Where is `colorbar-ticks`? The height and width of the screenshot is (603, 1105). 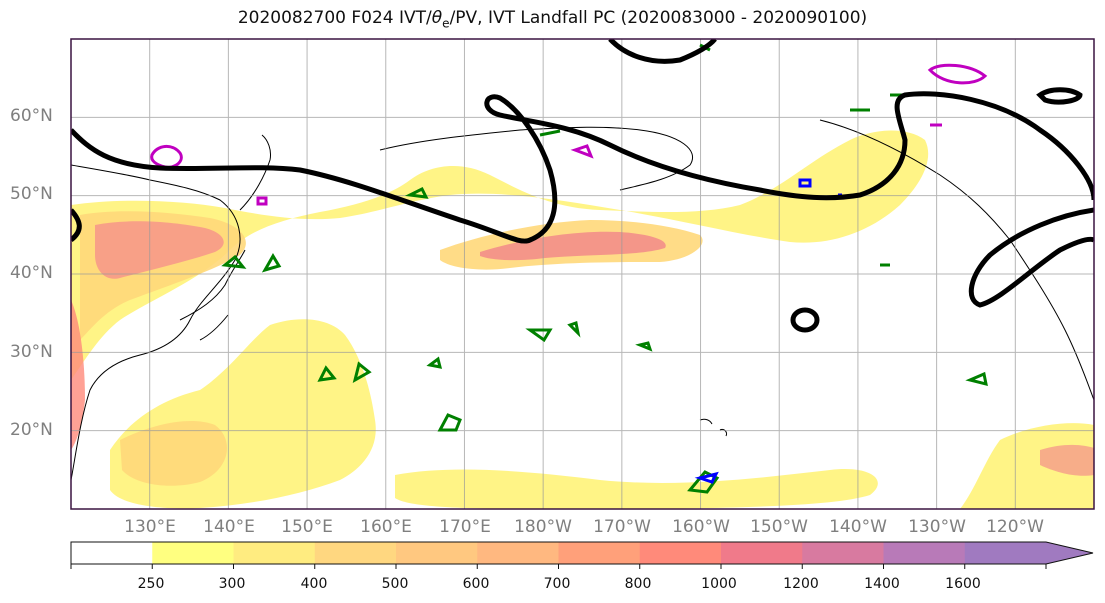
colorbar-ticks is located at coordinates (558, 566).